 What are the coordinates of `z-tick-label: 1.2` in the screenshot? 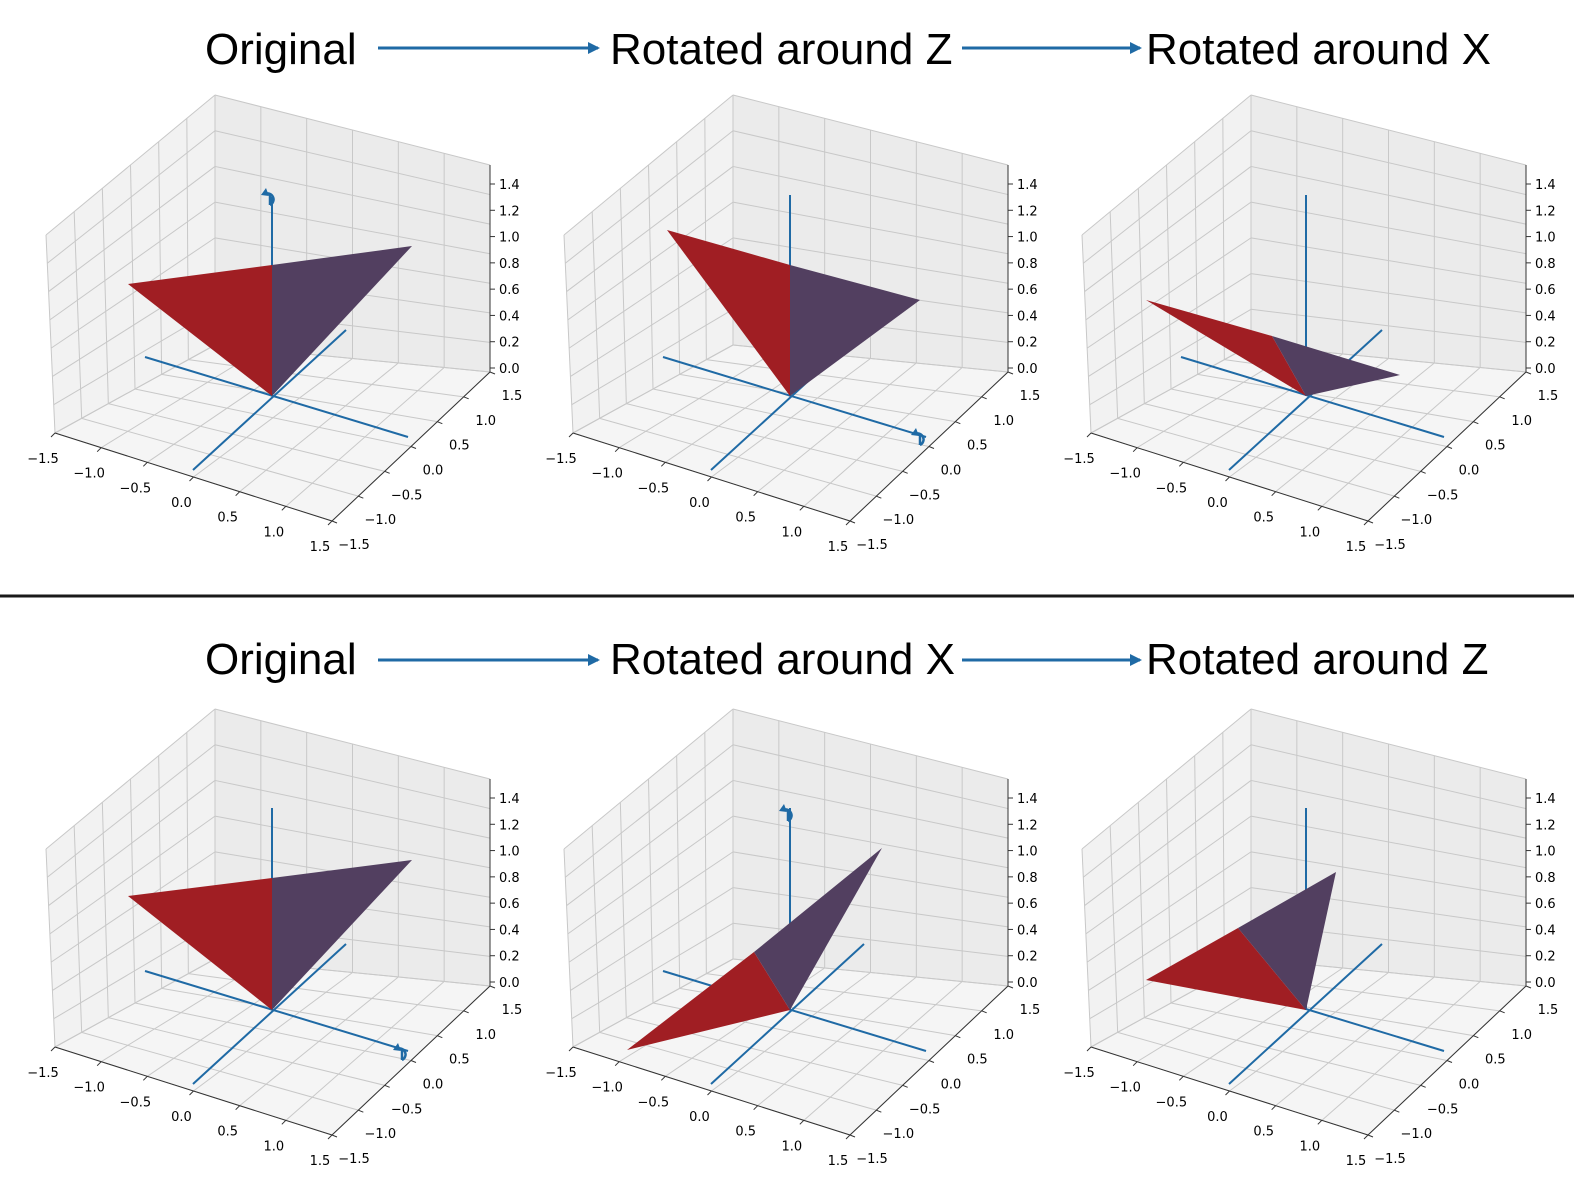 It's located at (1027, 825).